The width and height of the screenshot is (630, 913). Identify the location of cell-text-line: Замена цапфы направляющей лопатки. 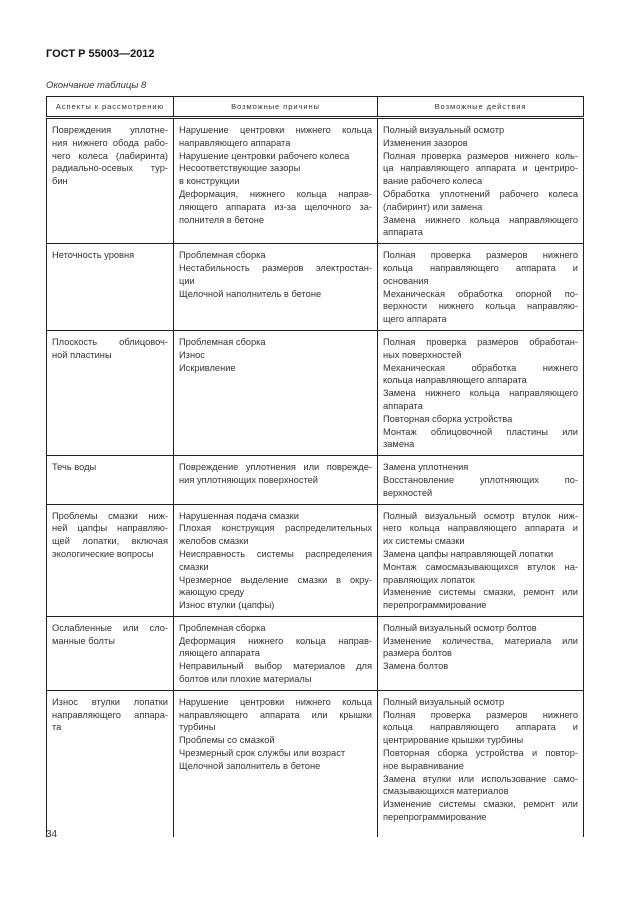
(468, 553).